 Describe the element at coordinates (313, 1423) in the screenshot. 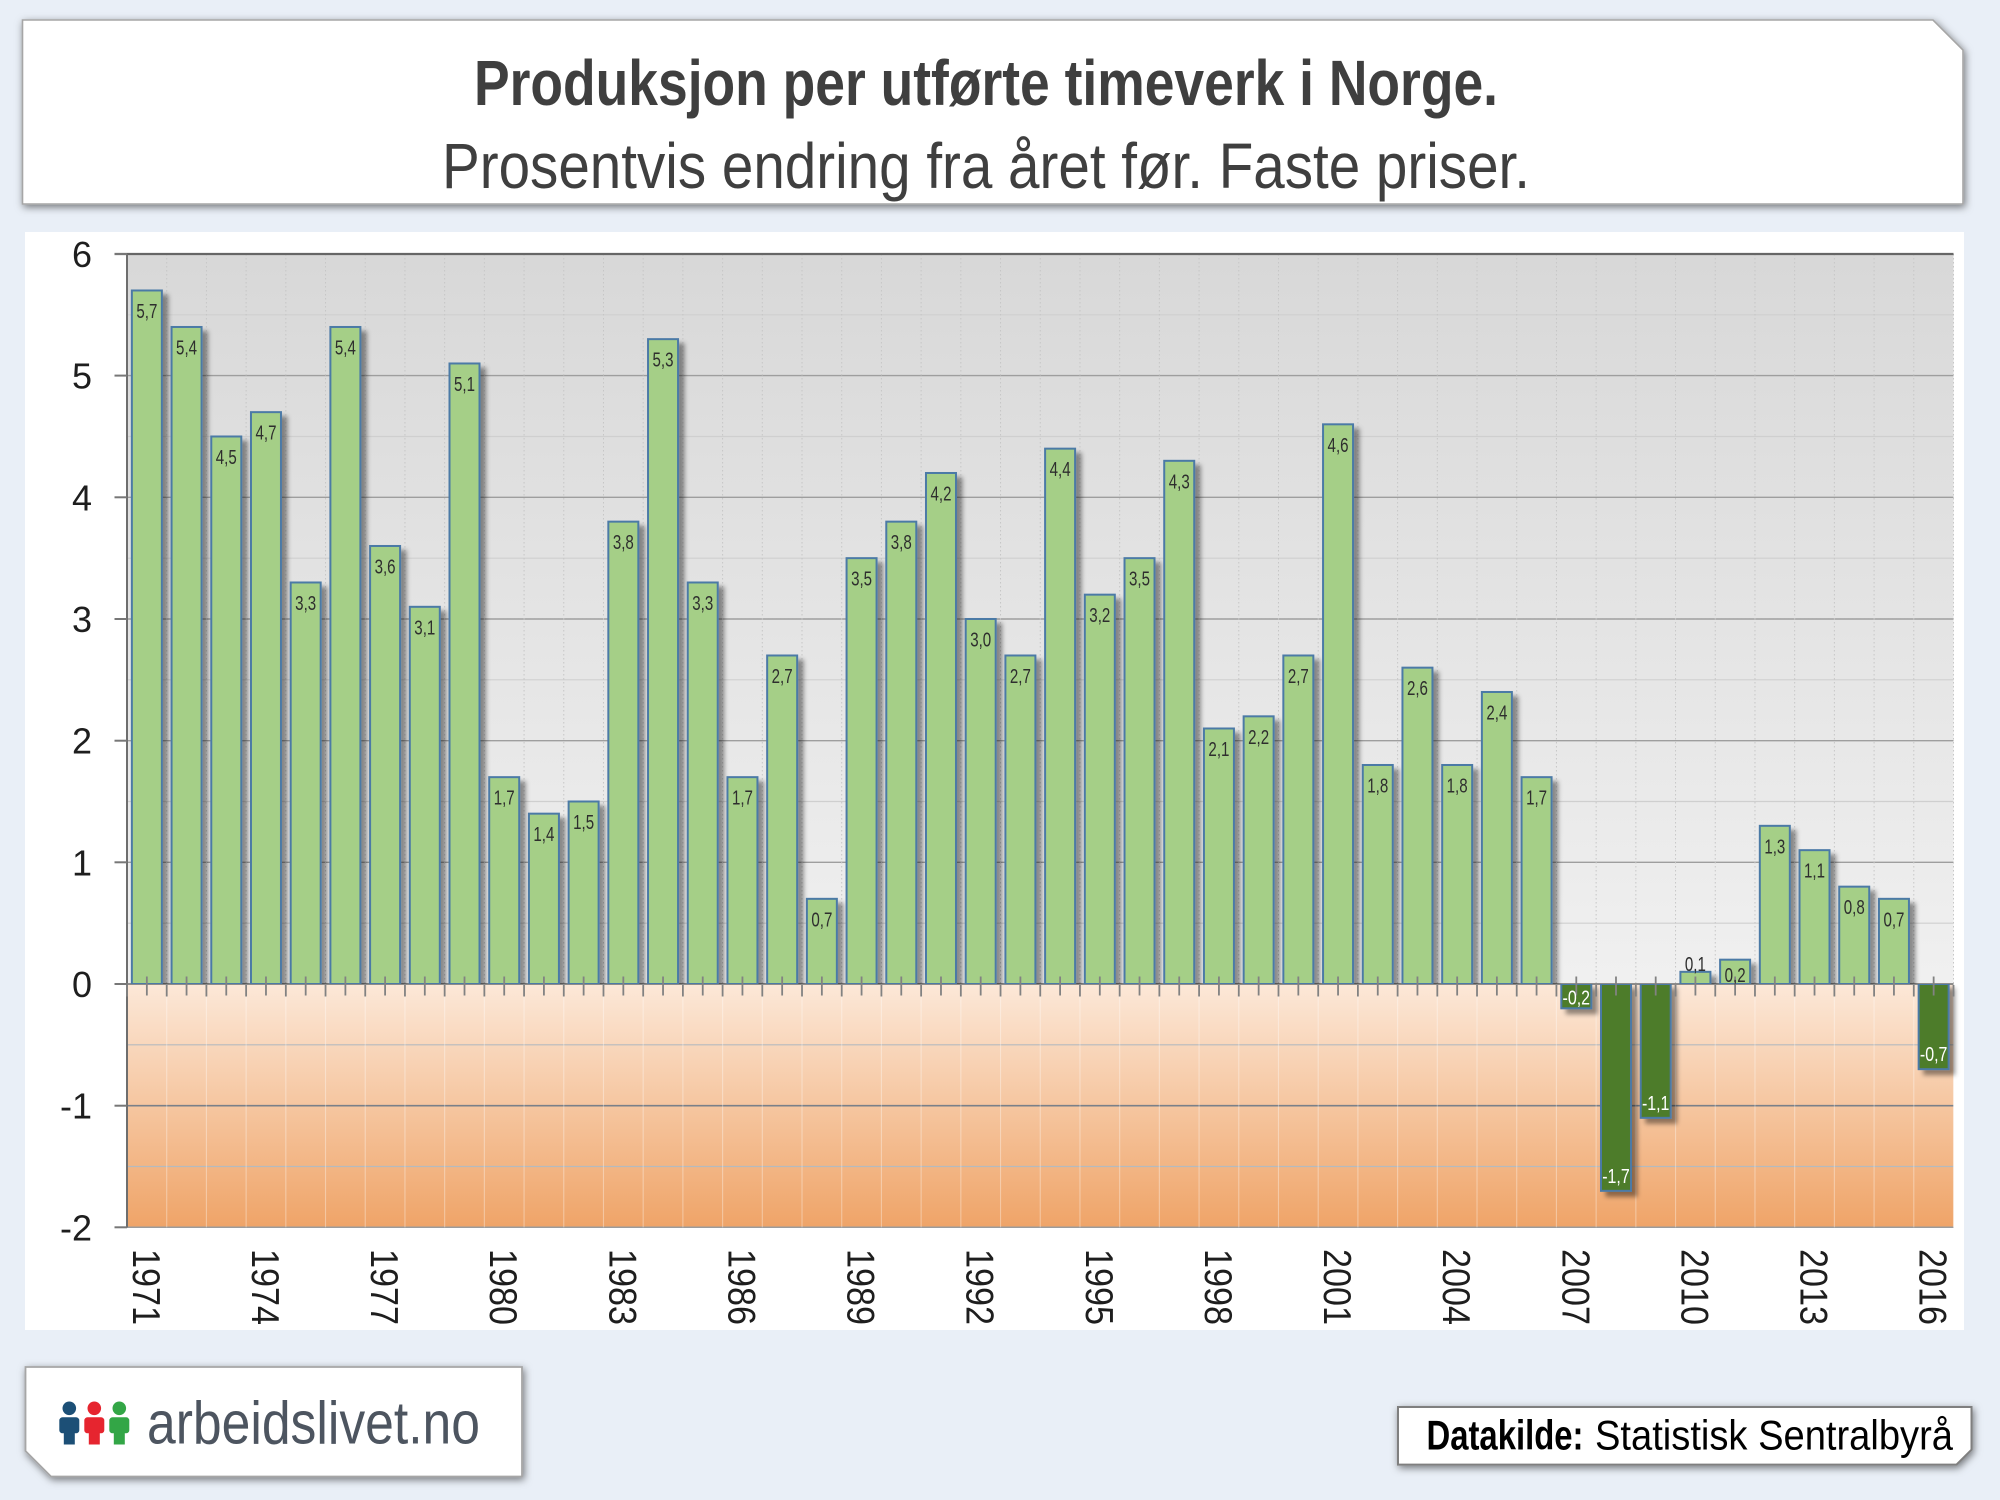

I see `svg-text: arbeidslivet.no` at that location.